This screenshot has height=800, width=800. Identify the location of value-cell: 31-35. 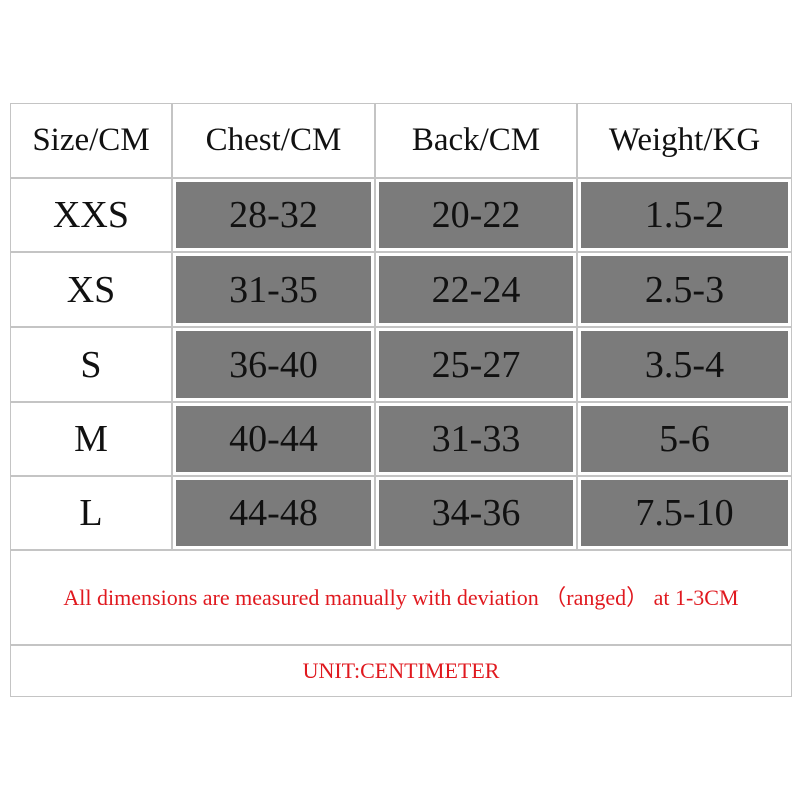
(273, 289).